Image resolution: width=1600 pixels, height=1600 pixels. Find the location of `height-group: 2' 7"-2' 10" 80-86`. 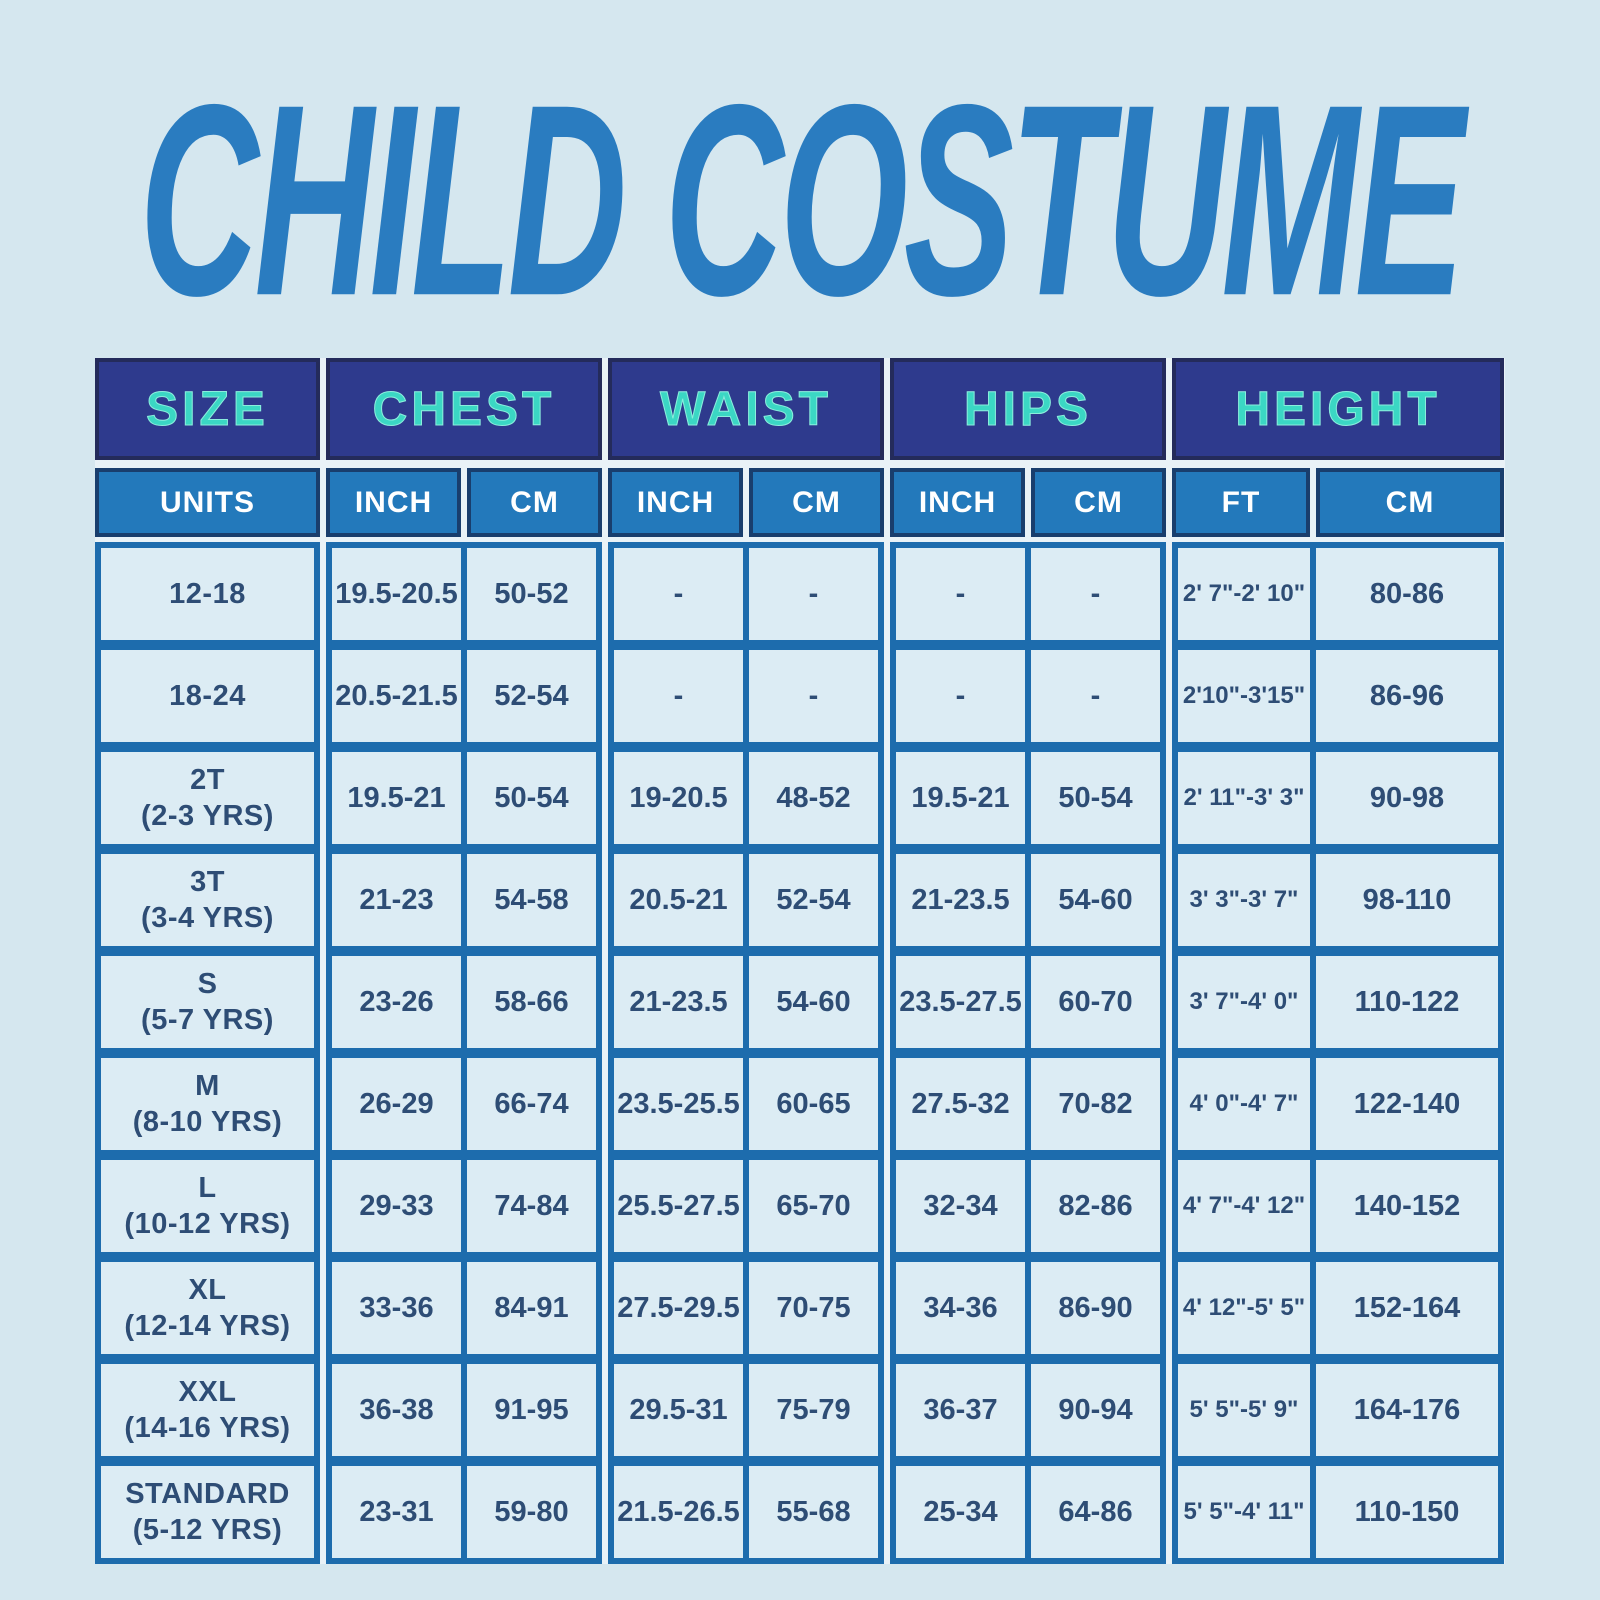

height-group: 2' 7"-2' 10" 80-86 is located at coordinates (1338, 594).